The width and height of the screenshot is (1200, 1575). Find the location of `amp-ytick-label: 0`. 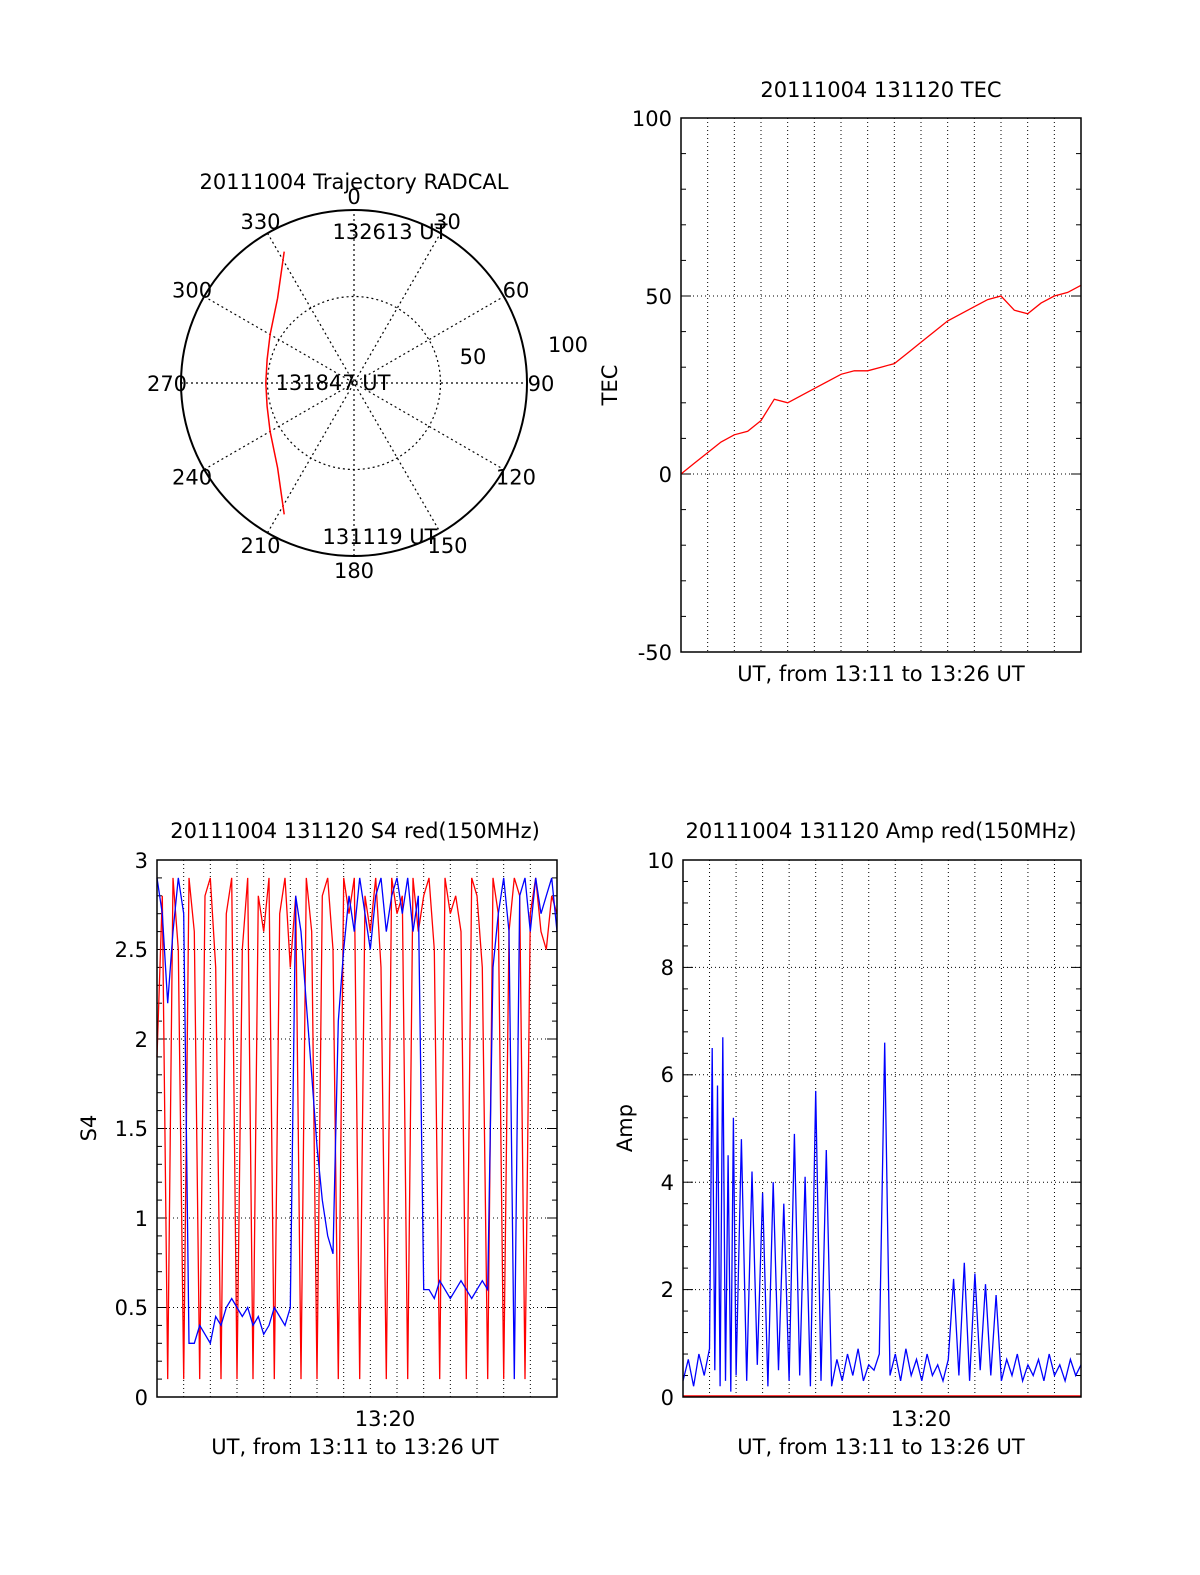

amp-ytick-label: 0 is located at coordinates (667, 1398).